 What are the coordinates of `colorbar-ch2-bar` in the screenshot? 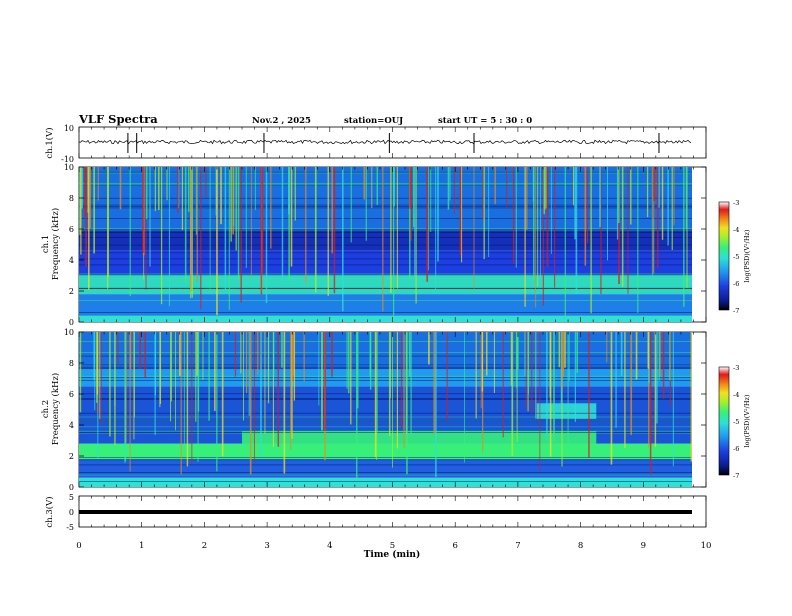 It's located at (724, 421).